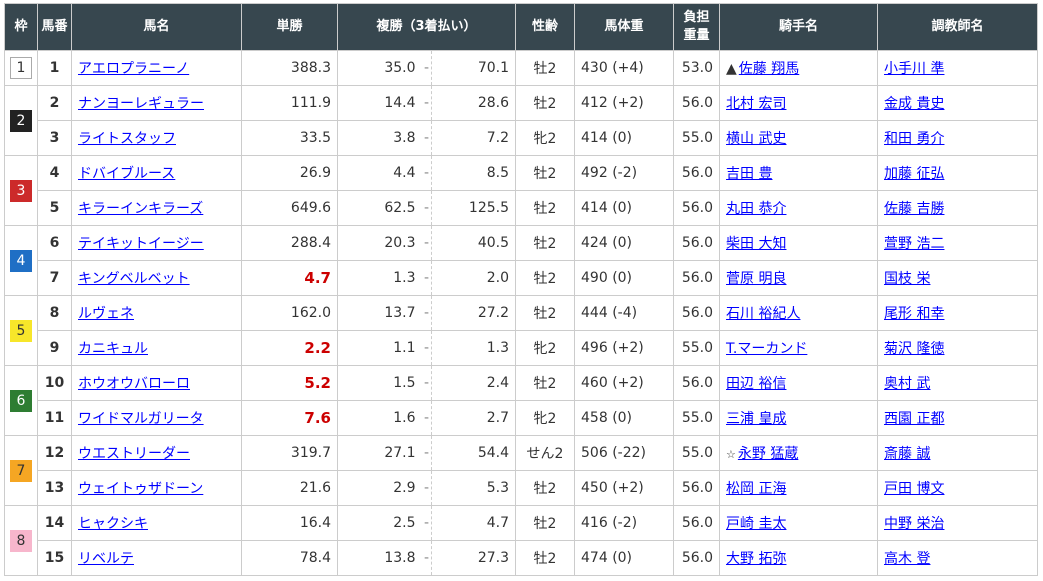 The height and width of the screenshot is (581, 1043). What do you see at coordinates (914, 314) in the screenshot?
I see `trainer-link: 尾形 和幸` at bounding box center [914, 314].